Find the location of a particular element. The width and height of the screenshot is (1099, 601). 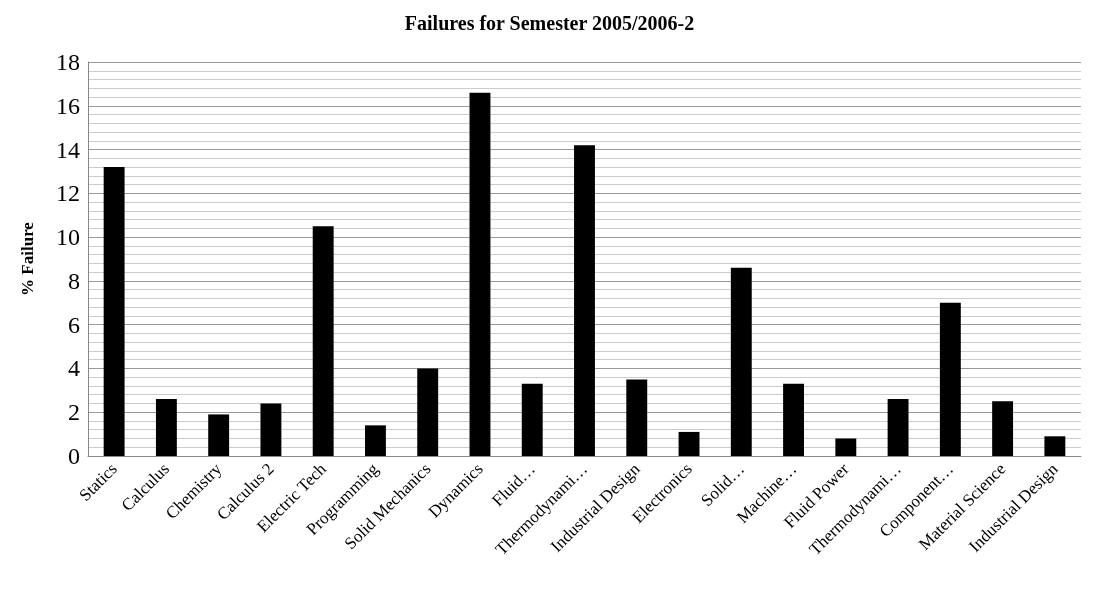

chart-title: Failures for Semester 2005/2006-2 is located at coordinates (549, 23).